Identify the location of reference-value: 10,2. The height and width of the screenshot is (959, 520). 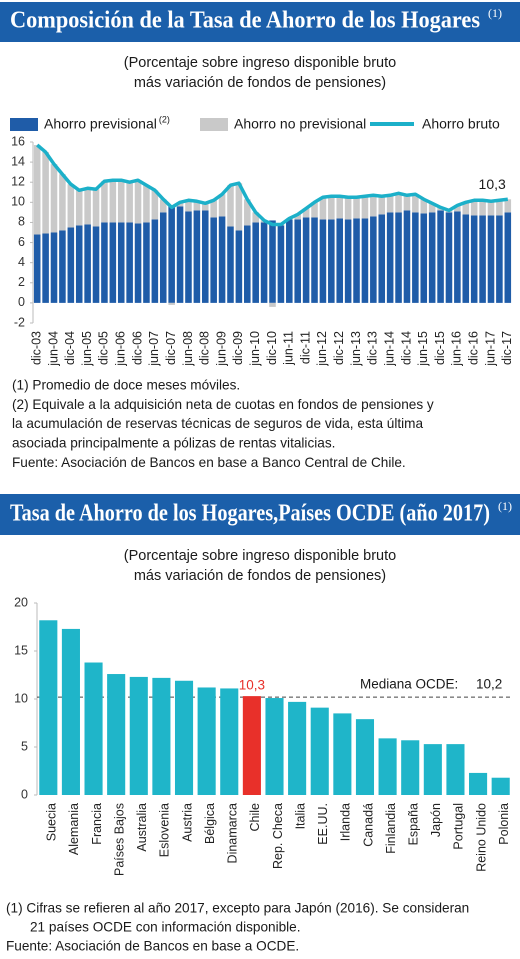
(489, 684).